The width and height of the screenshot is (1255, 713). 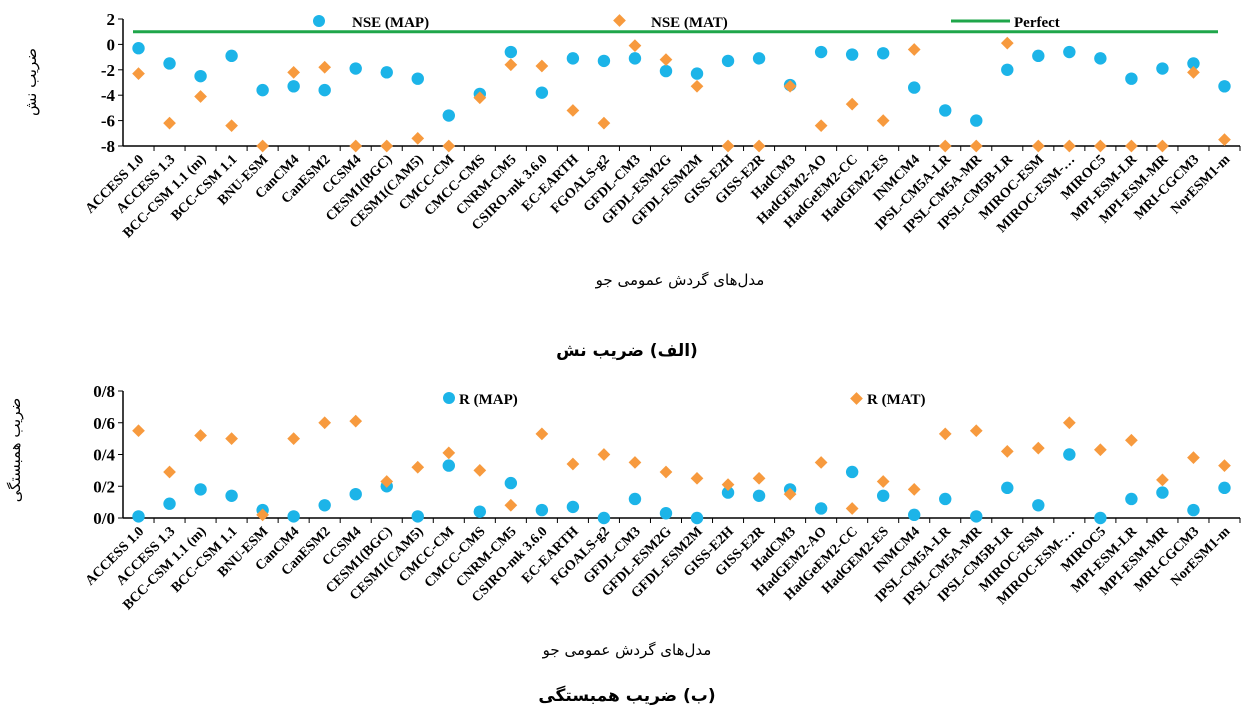 I want to click on r-map-series, so click(x=681, y=486).